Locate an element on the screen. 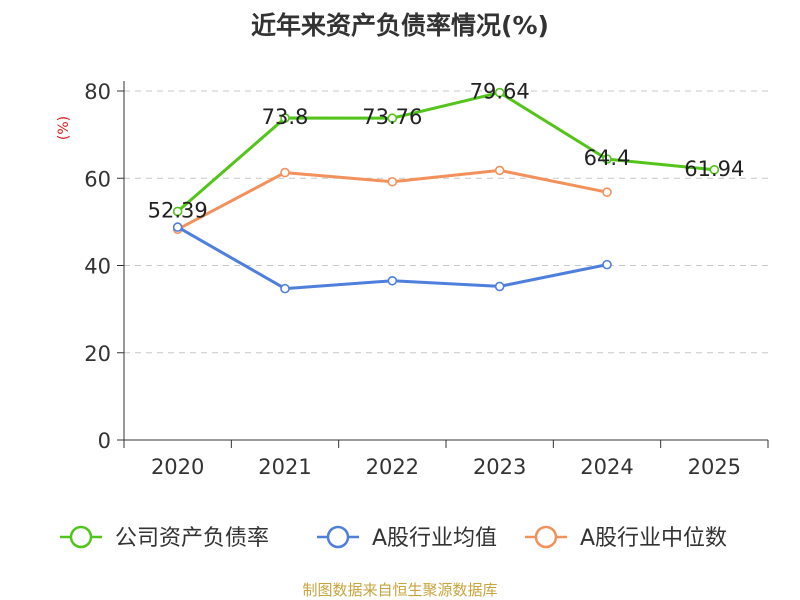  data-label: 61.94 is located at coordinates (714, 169).